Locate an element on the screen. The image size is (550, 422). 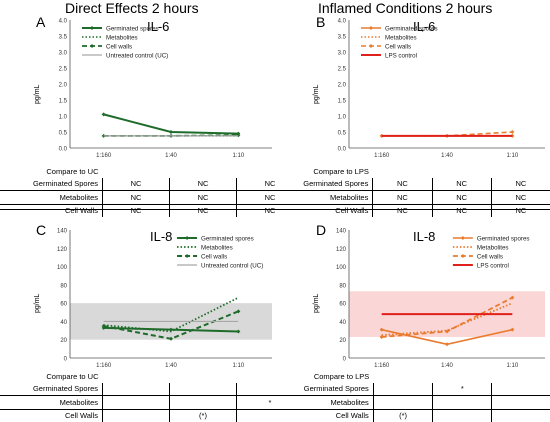
left-section-title: Direct Effects 2 hours is located at coordinates (132, 8).